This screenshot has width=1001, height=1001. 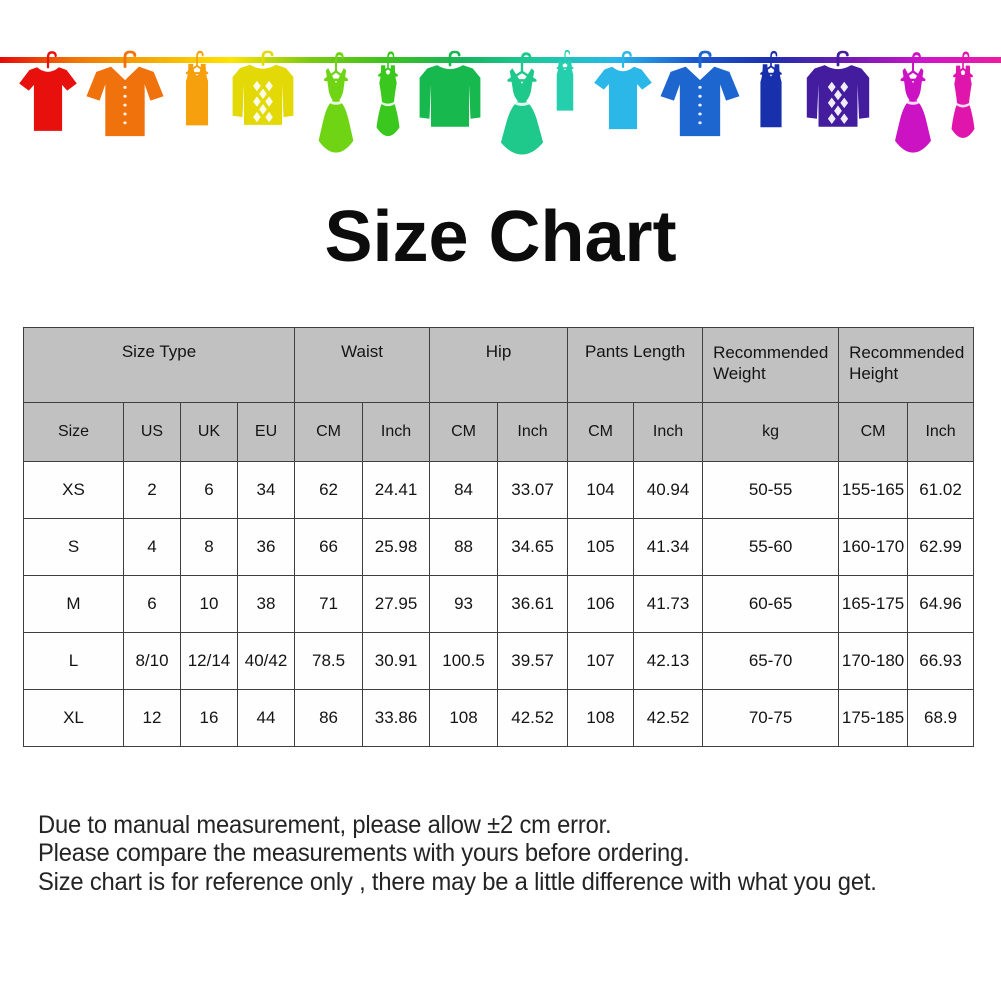 What do you see at coordinates (329, 660) in the screenshot?
I see `value-cell: 78.5` at bounding box center [329, 660].